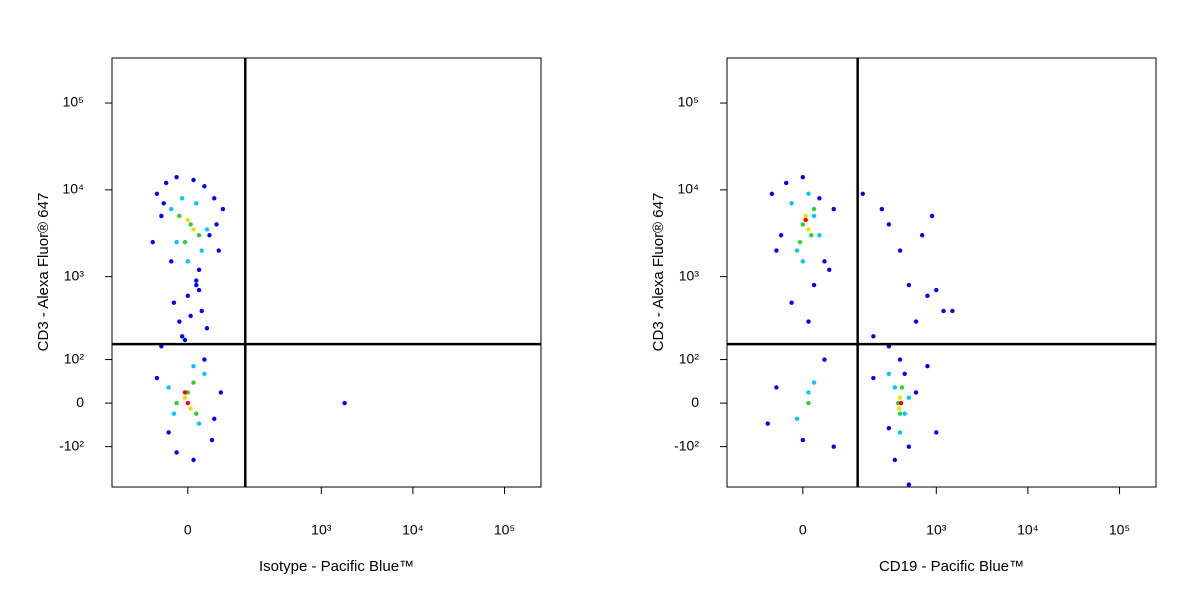 The image size is (1200, 600). I want to click on y-tick-label: 10², so click(689, 358).